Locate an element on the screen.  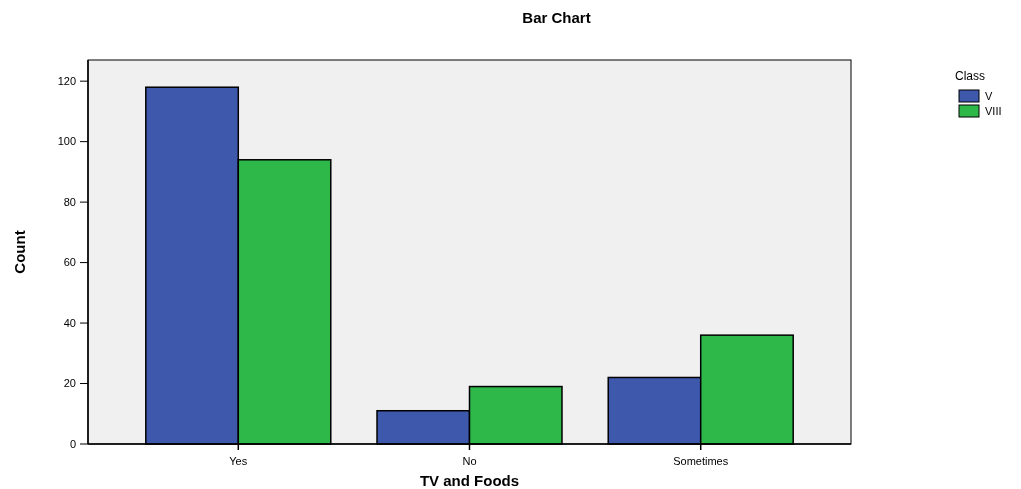
y-axis-title: Count is located at coordinates (19, 252).